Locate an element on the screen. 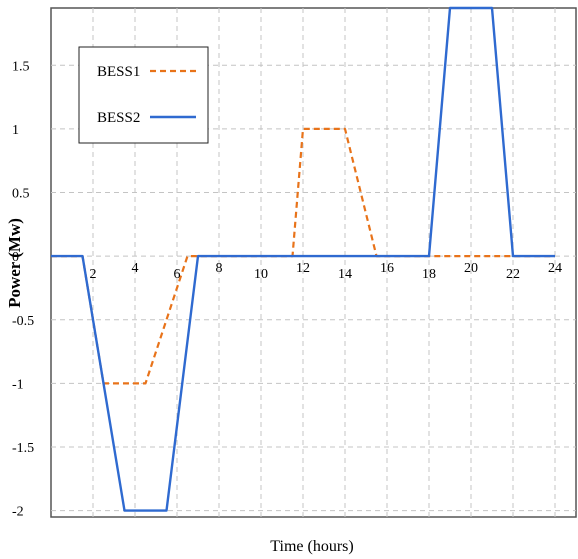 This screenshot has width=578, height=559. y-tick-label: -2 is located at coordinates (18, 512).